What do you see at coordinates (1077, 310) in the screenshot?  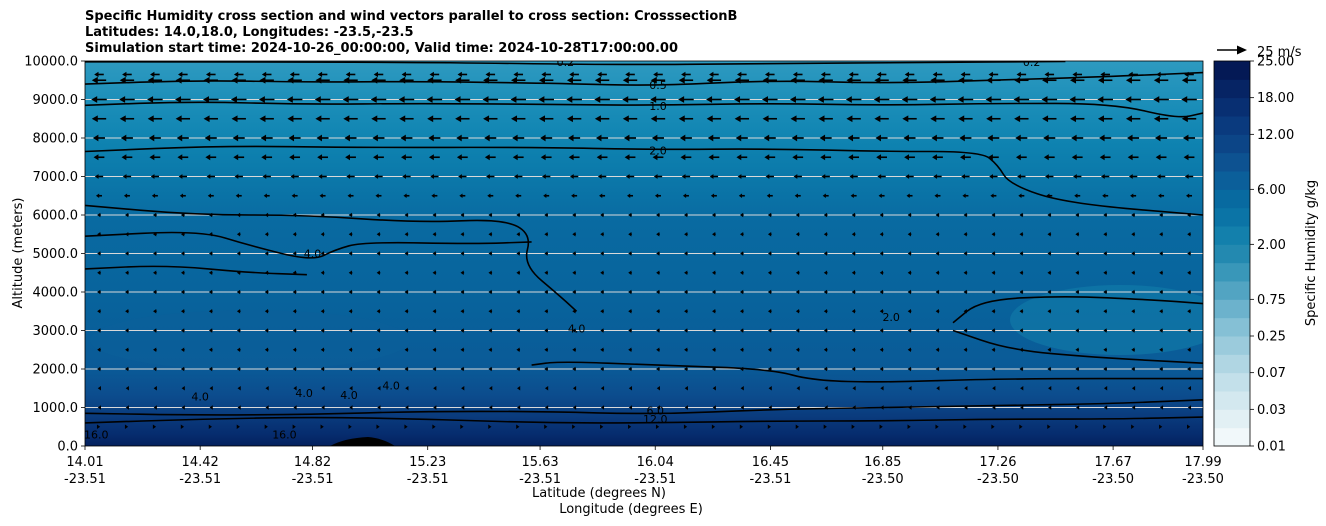 I see `contour-line` at bounding box center [1077, 310].